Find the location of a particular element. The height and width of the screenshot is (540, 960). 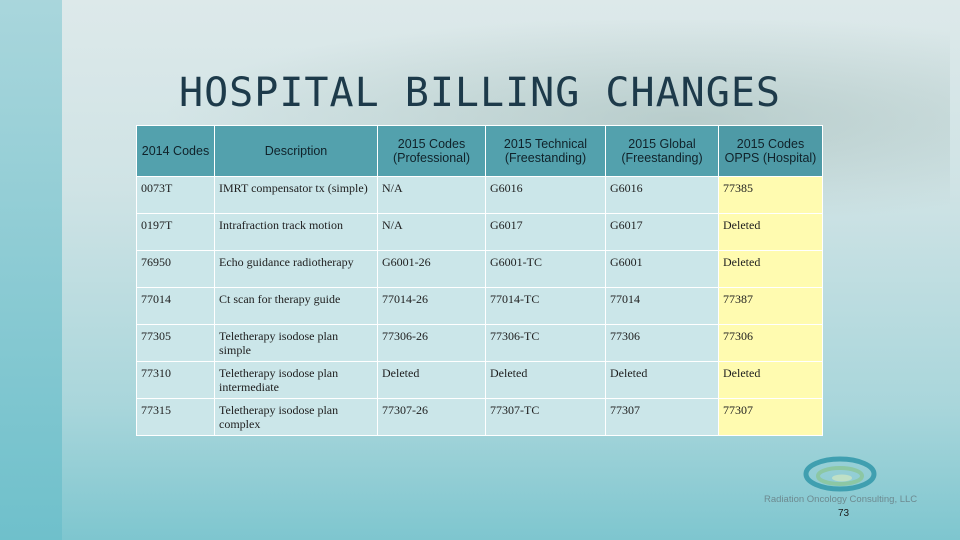

cell-global: 77307 is located at coordinates (662, 417).